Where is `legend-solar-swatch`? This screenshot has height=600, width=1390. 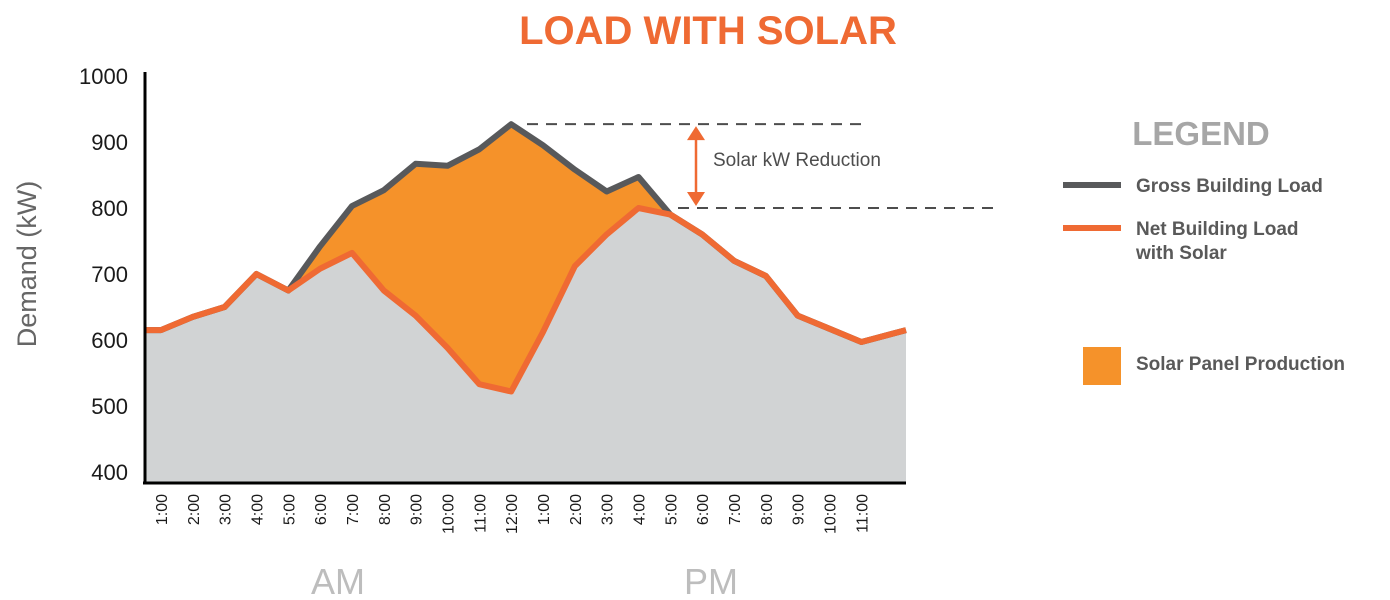
legend-solar-swatch is located at coordinates (1102, 366).